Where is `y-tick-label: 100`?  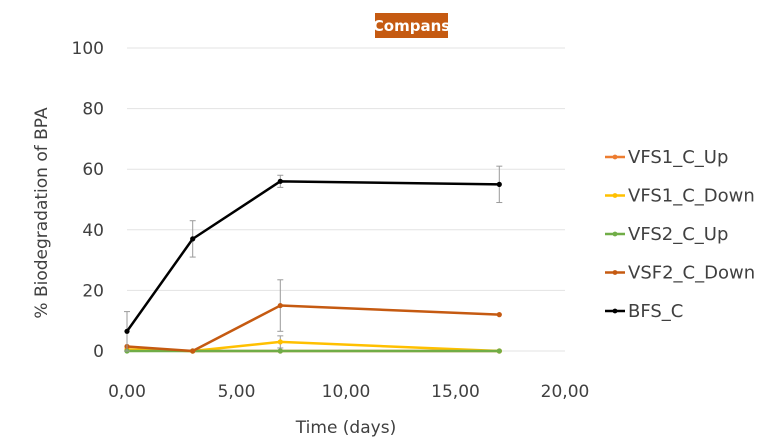
y-tick-label: 100 is located at coordinates (88, 49).